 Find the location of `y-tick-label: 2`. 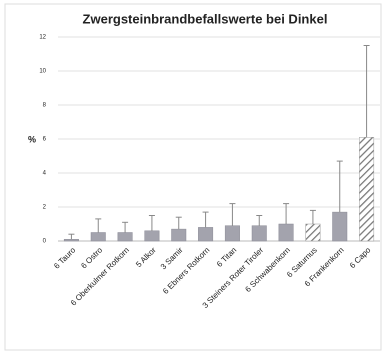

y-tick-label: 2 is located at coordinates (45, 208).